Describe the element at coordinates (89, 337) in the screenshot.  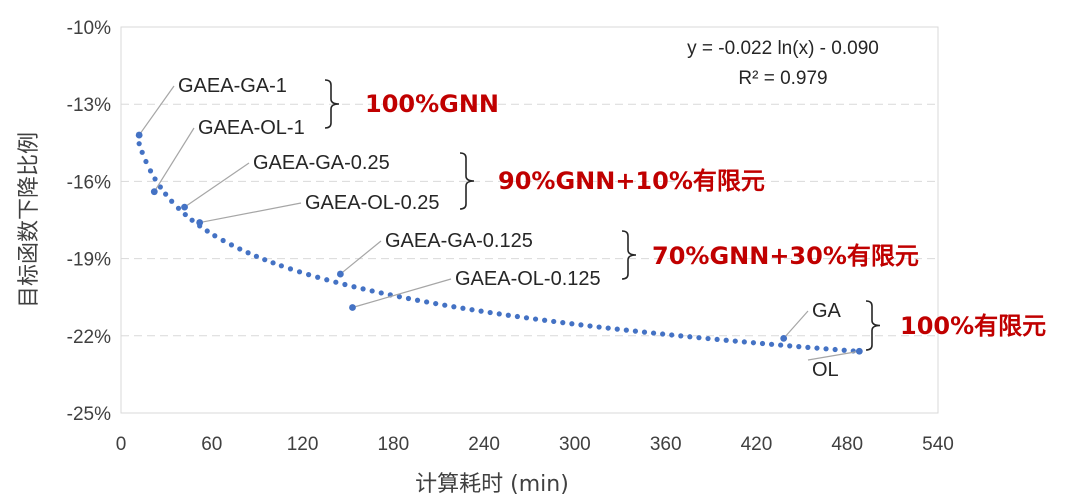
I see `y-tick-label: -22%` at that location.